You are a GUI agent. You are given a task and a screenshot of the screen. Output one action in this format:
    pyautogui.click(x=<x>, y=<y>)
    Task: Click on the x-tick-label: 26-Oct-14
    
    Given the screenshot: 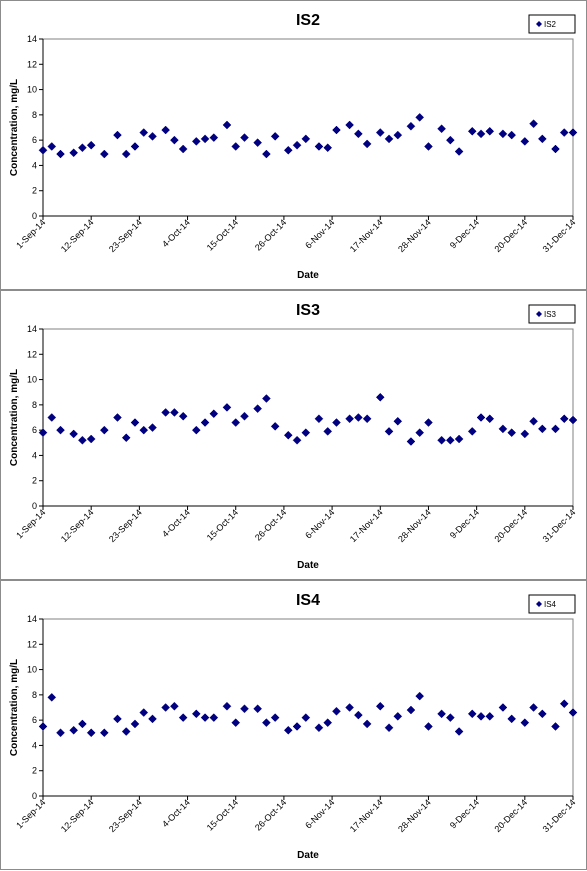 What is the action you would take?
    pyautogui.click(x=270, y=814)
    